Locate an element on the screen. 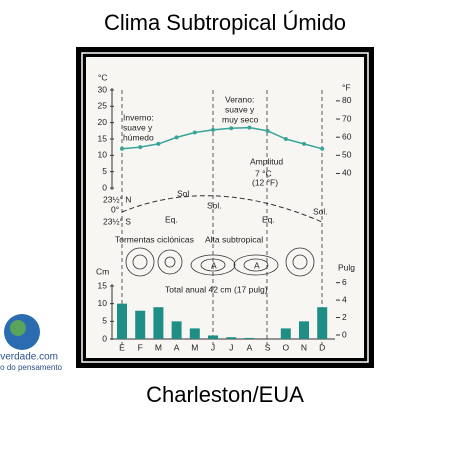 The height and width of the screenshot is (455, 450). tick-label: 50 is located at coordinates (347, 155).